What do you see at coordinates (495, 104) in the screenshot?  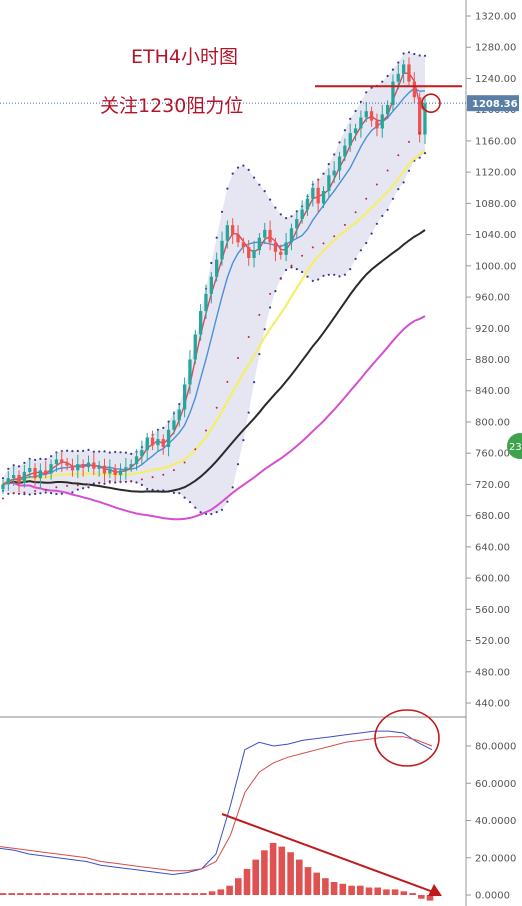 I see `current-price-label: 1208.36` at bounding box center [495, 104].